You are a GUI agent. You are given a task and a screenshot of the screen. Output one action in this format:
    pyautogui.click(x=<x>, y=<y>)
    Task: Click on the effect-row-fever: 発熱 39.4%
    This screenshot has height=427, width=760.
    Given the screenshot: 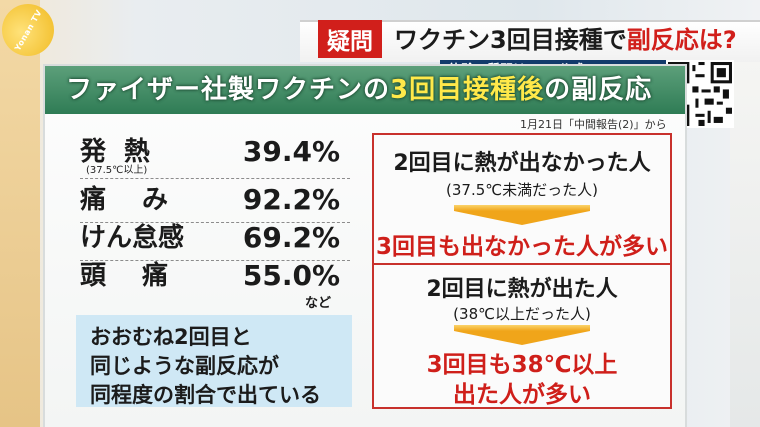 What is the action you would take?
    pyautogui.click(x=210, y=152)
    